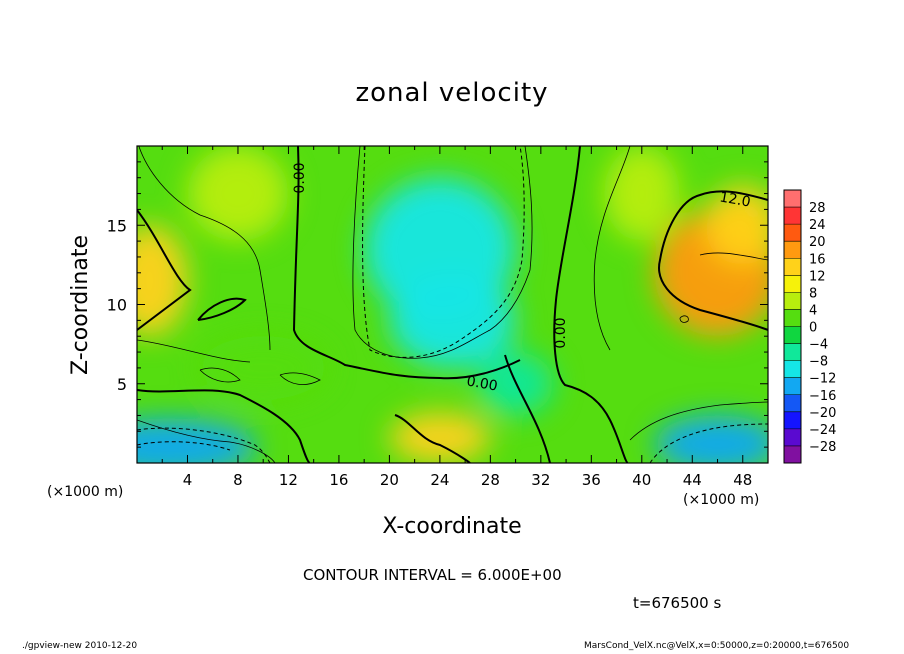 The height and width of the screenshot is (654, 904). Describe the element at coordinates (338, 480) in the screenshot. I see `x-tick-label: 16` at that location.